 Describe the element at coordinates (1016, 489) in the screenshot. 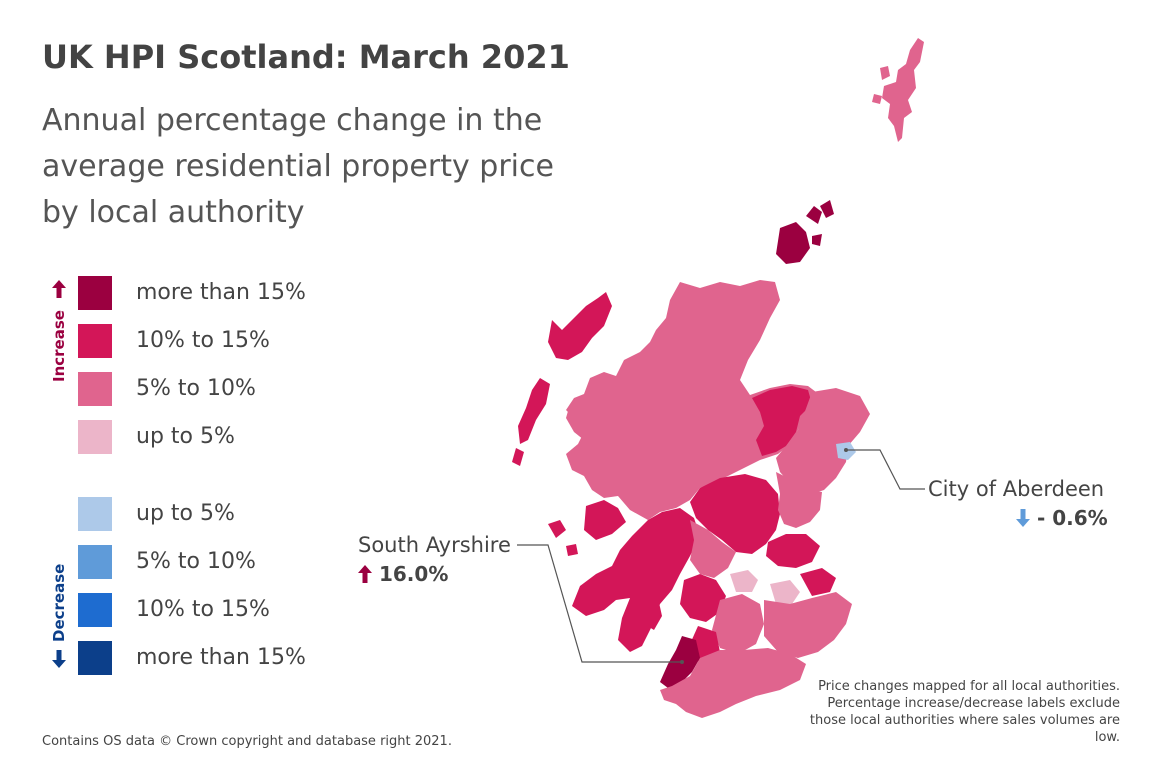

I see `aberdeen-name: City of Aberdeen` at that location.